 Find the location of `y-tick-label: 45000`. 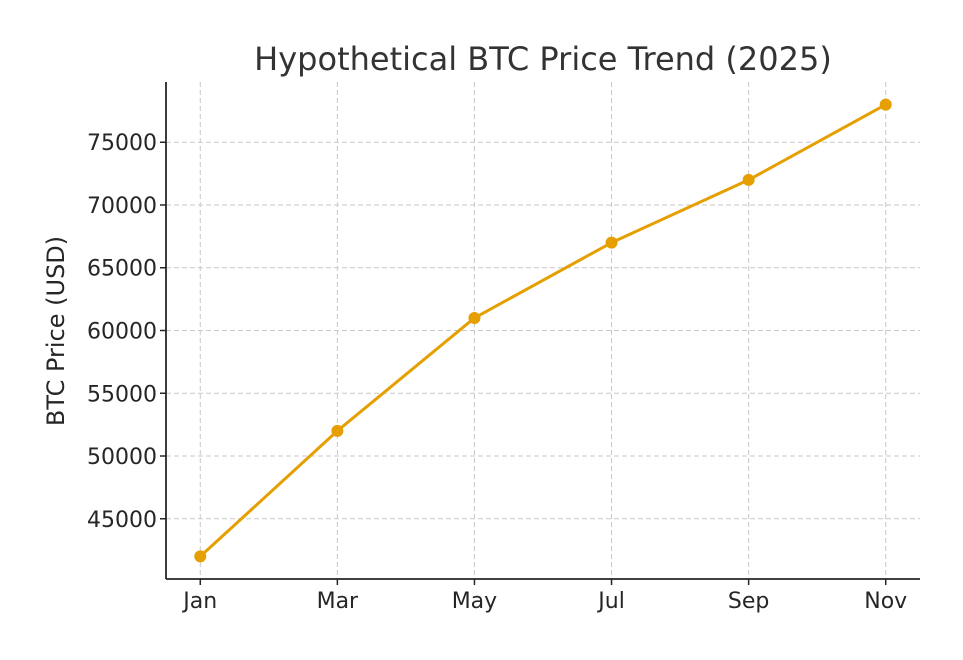

y-tick-label: 45000 is located at coordinates (122, 520).